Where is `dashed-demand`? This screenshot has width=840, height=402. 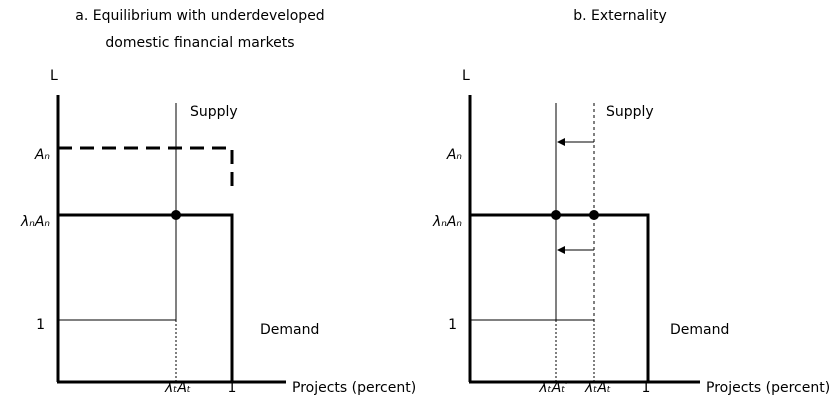 dashed-demand is located at coordinates (146, 168).